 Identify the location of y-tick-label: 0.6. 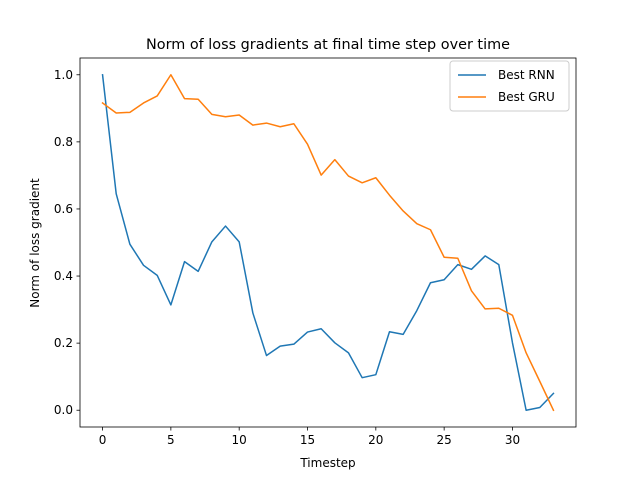
(63, 209).